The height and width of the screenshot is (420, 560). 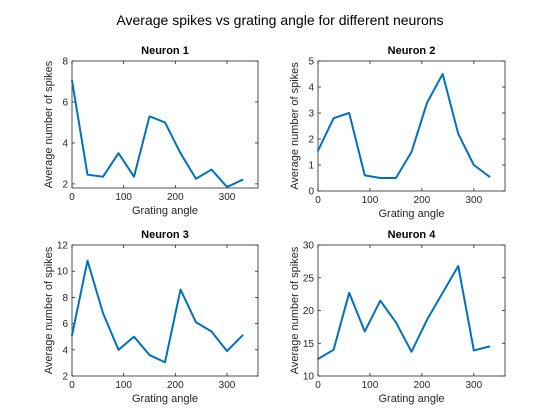 I want to click on subplot-title: Neuron 4, so click(x=412, y=235).